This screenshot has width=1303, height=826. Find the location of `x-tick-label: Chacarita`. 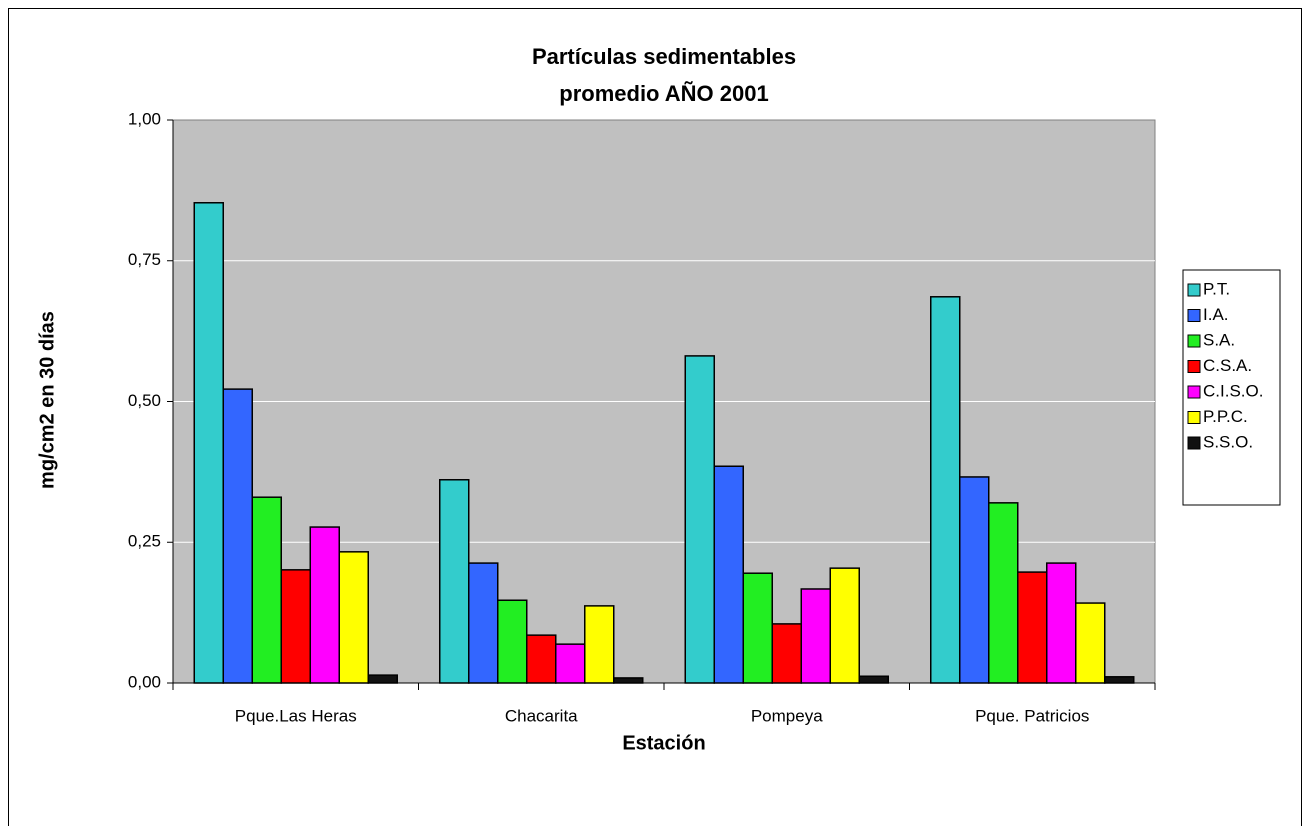

x-tick-label: Chacarita is located at coordinates (541, 715).